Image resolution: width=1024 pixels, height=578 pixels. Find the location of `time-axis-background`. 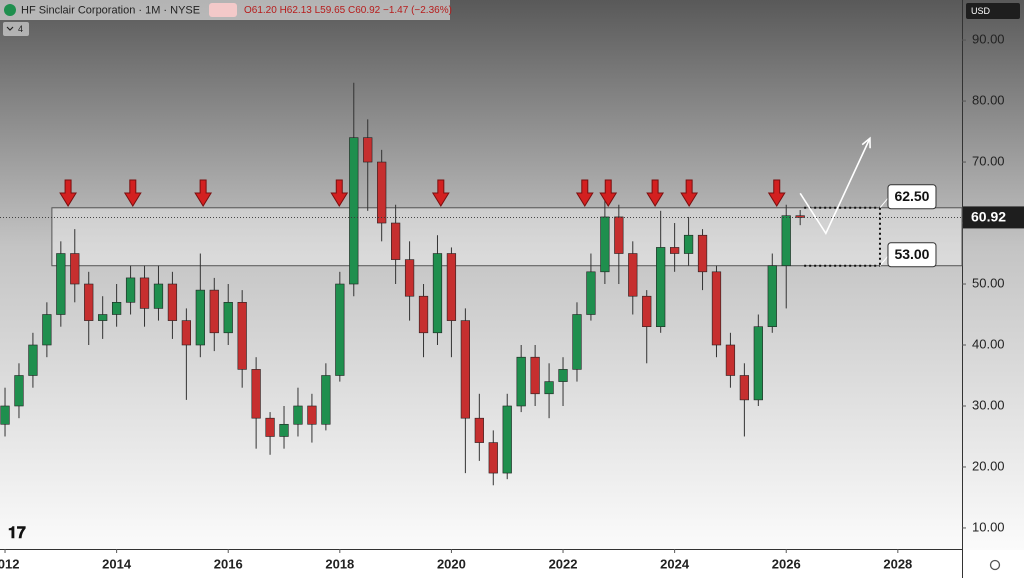

time-axis-background is located at coordinates (512, 564).